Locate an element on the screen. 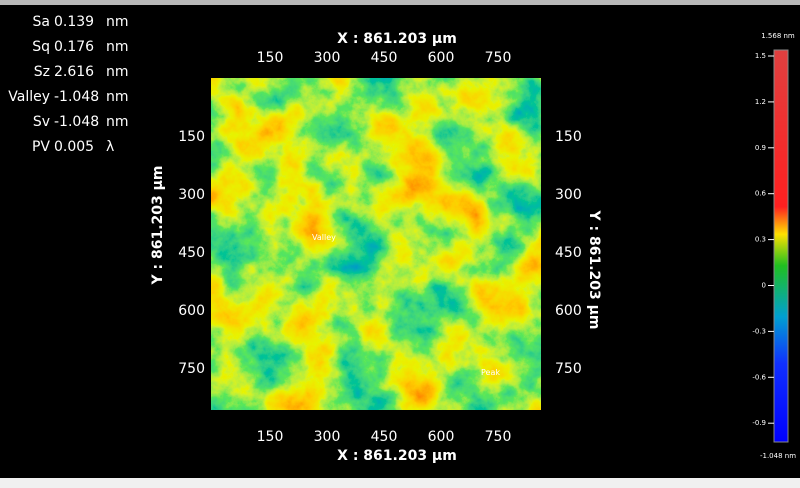  colorbar-tick-label: -0.9 is located at coordinates (759, 423).